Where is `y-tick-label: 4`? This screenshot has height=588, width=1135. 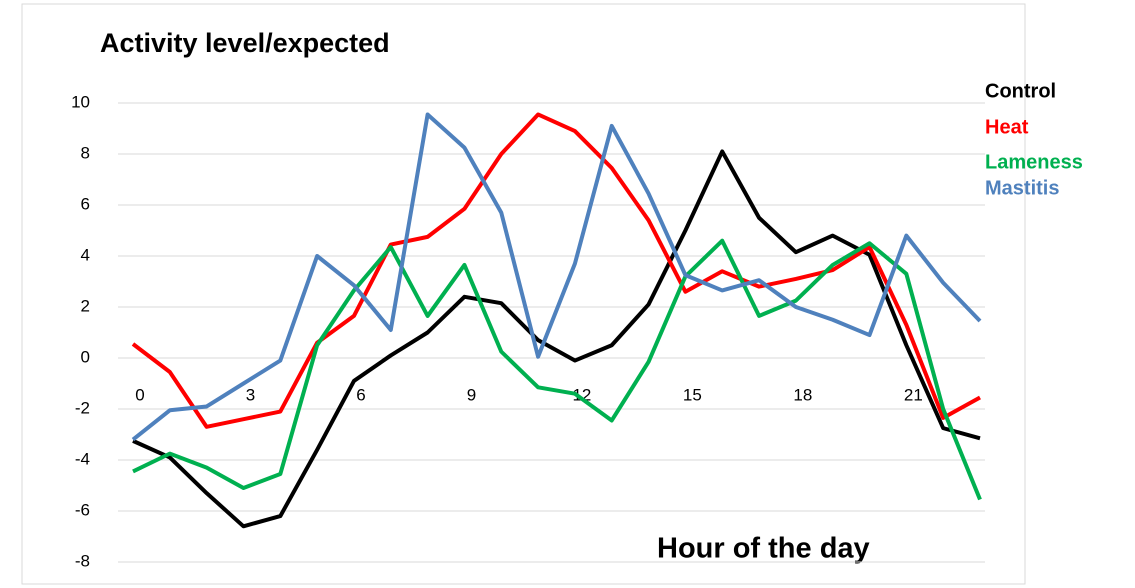 y-tick-label: 4 is located at coordinates (85, 254).